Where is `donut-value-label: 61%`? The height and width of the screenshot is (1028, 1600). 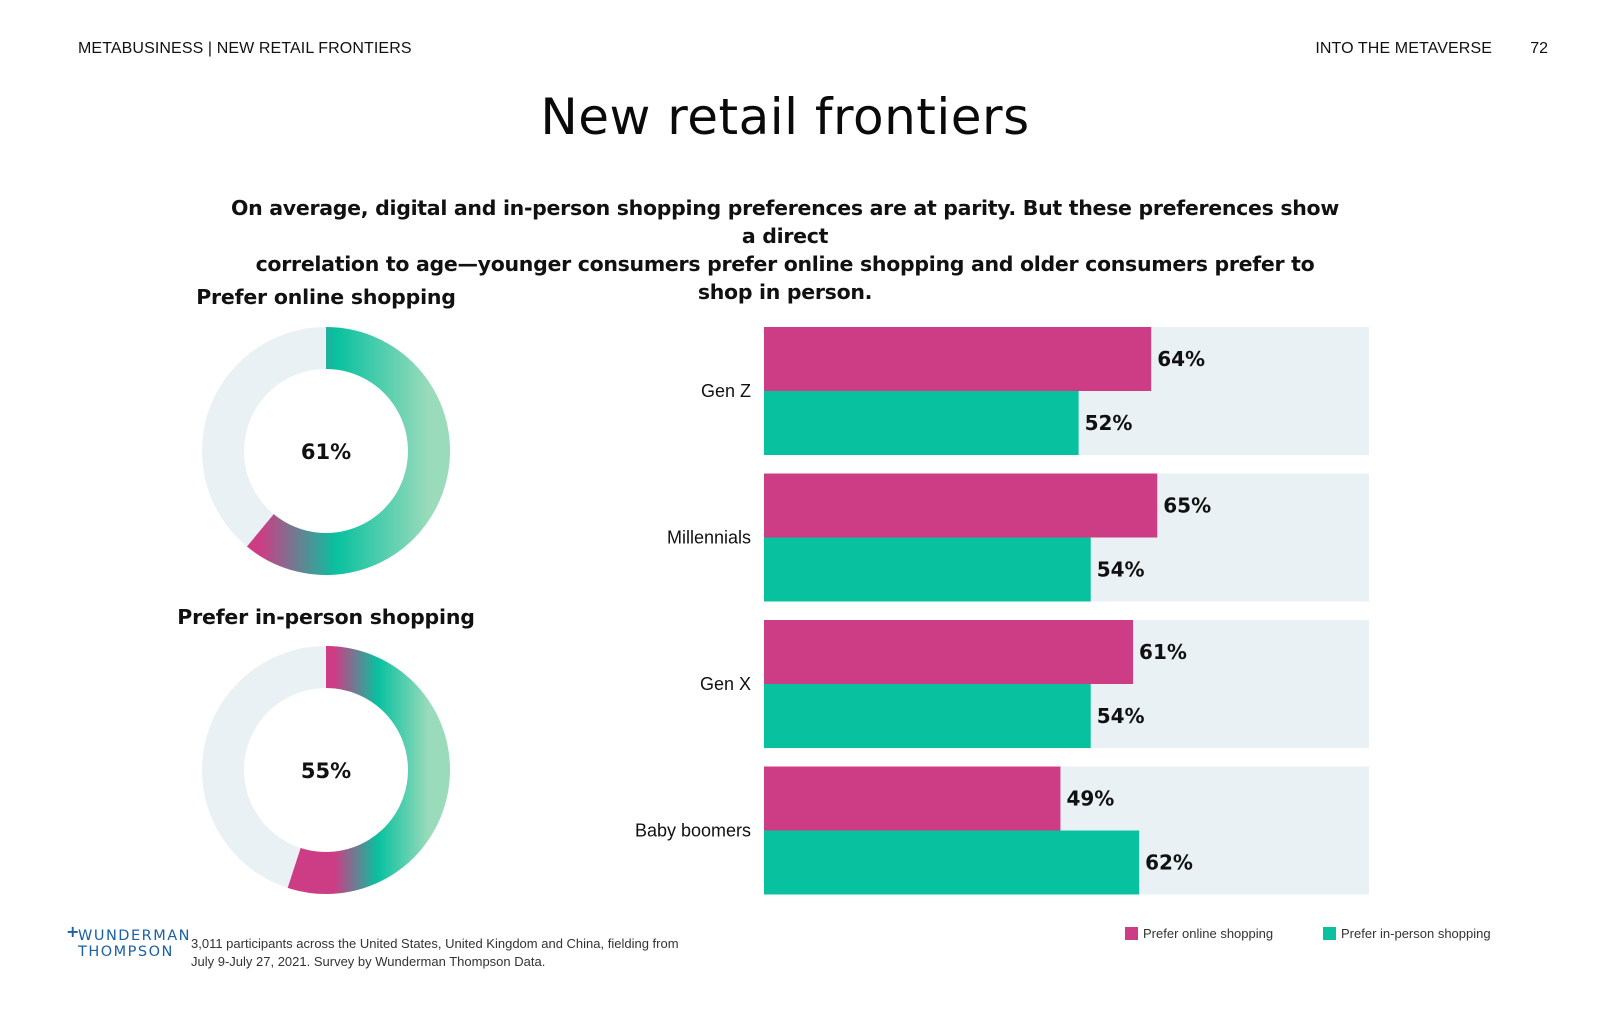
donut-value-label: 61% is located at coordinates (326, 452).